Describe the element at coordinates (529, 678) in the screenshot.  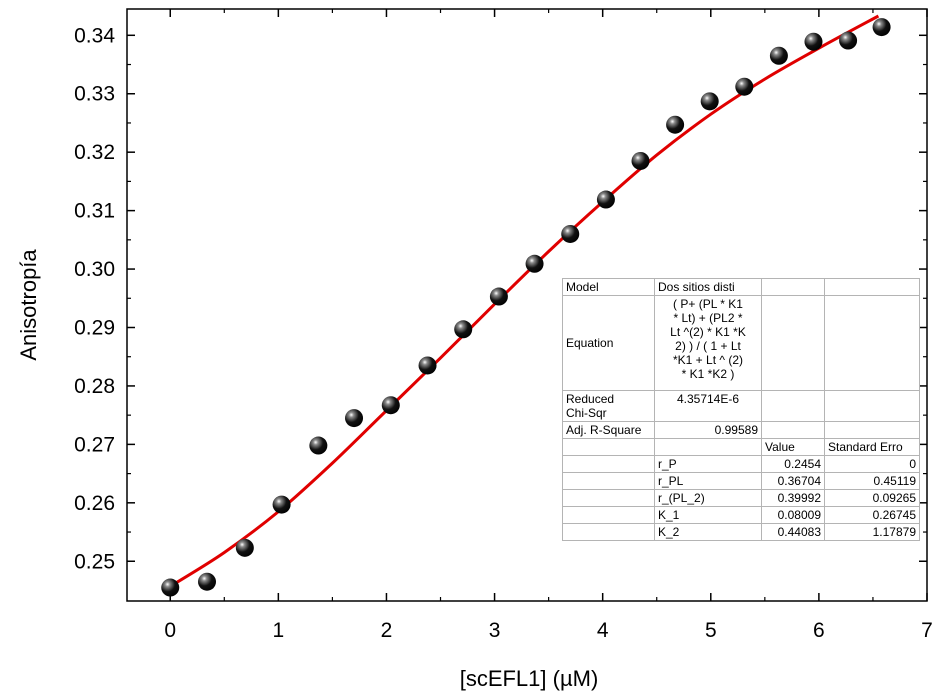
I see `x-axis-title: [scEFL1] (µM)` at that location.